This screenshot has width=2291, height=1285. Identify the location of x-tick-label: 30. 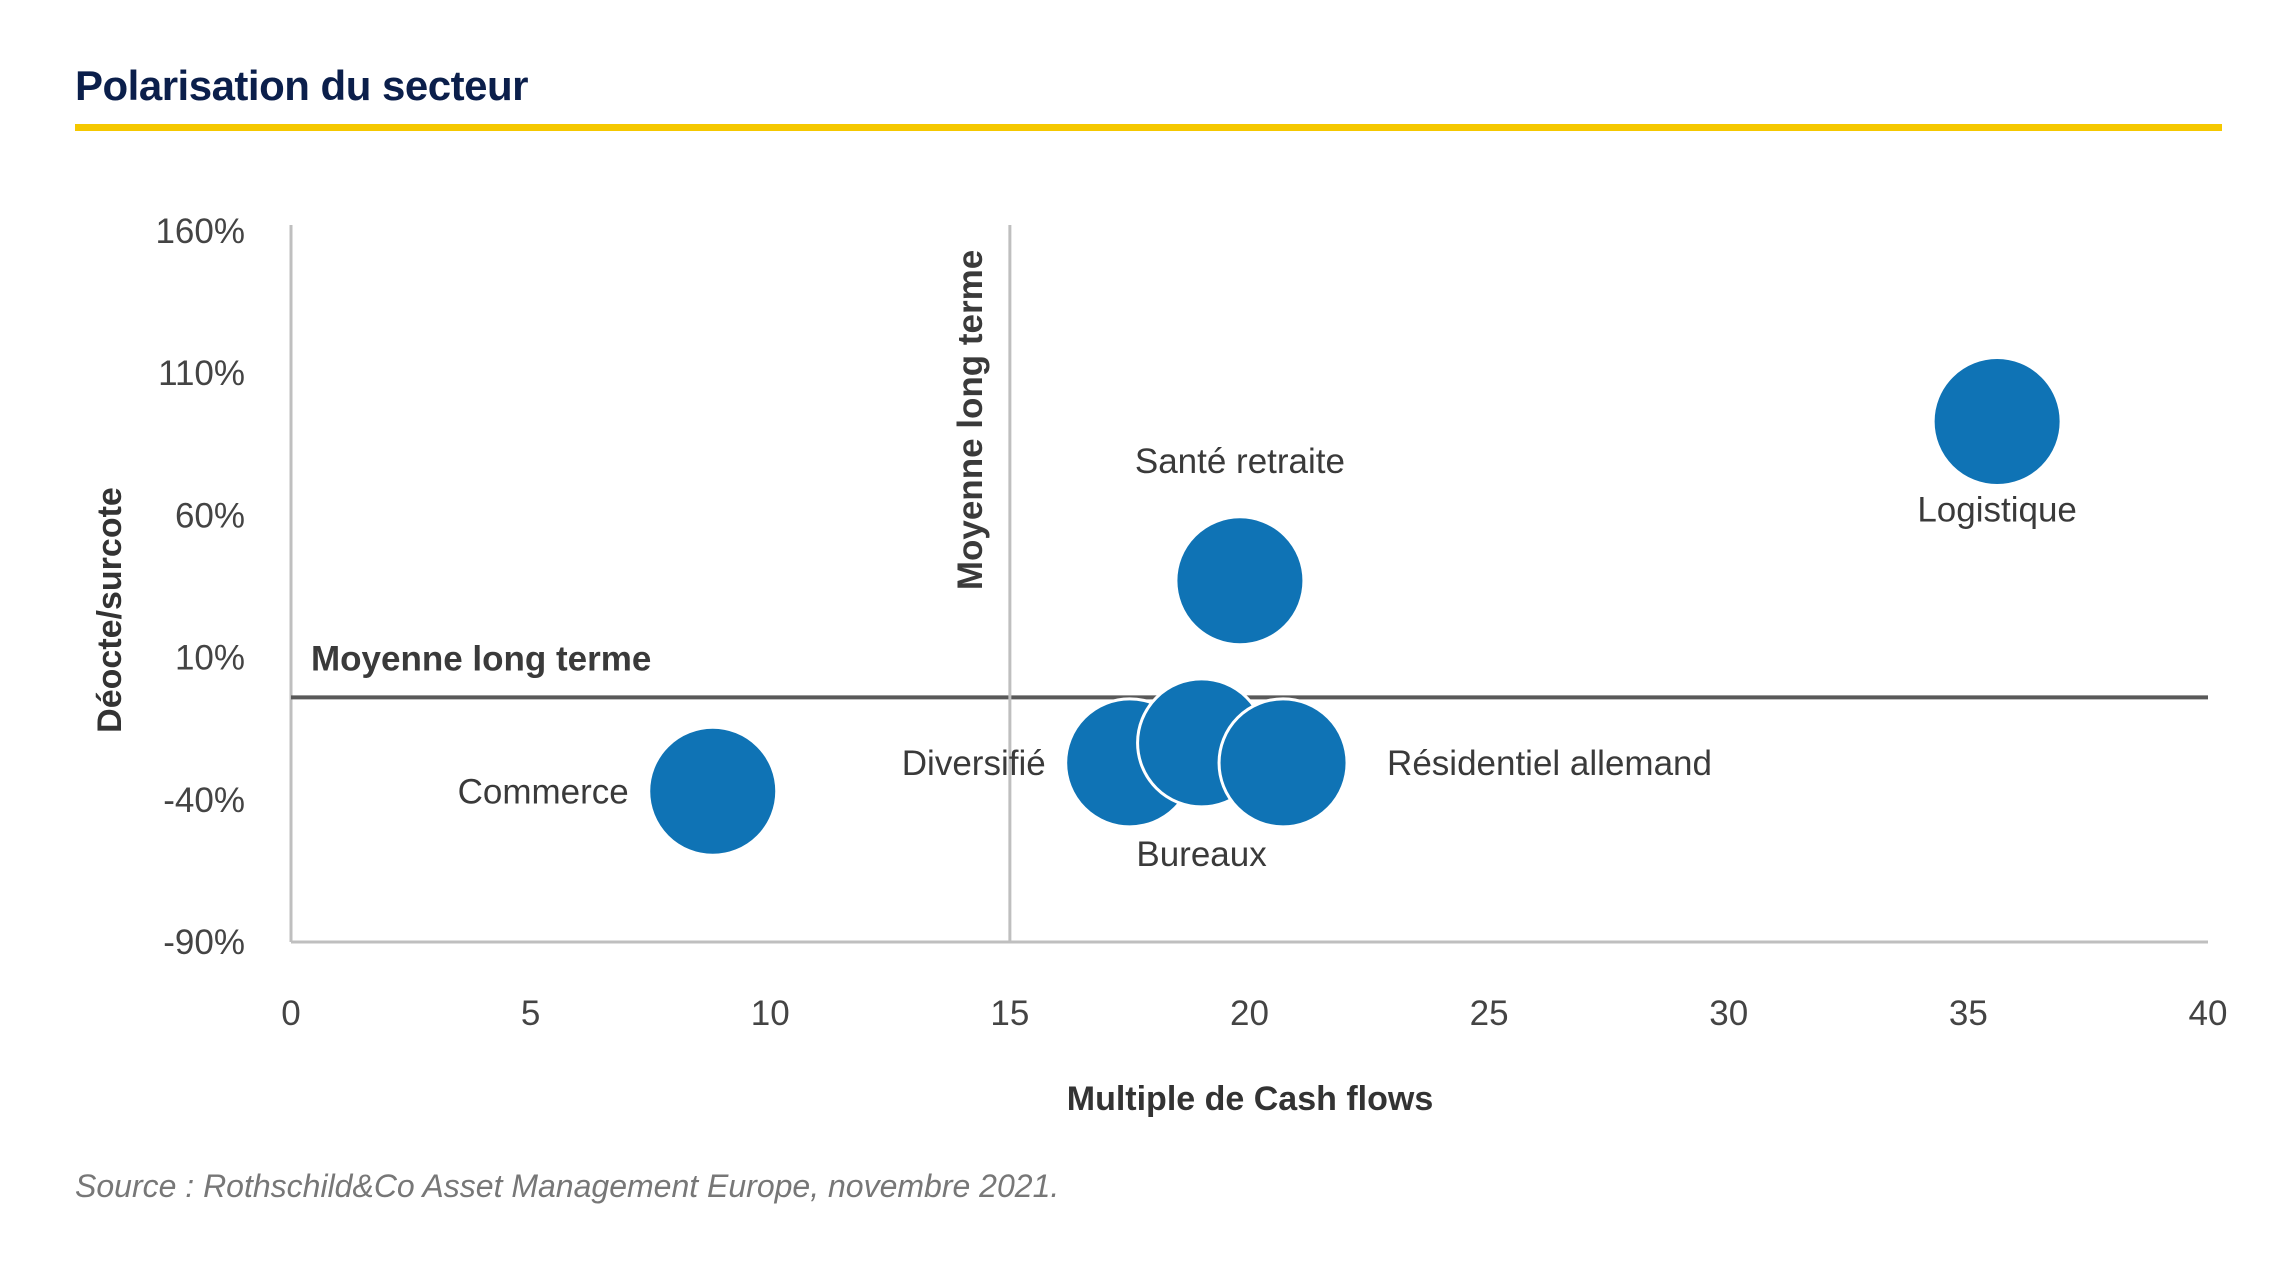
(1728, 1013).